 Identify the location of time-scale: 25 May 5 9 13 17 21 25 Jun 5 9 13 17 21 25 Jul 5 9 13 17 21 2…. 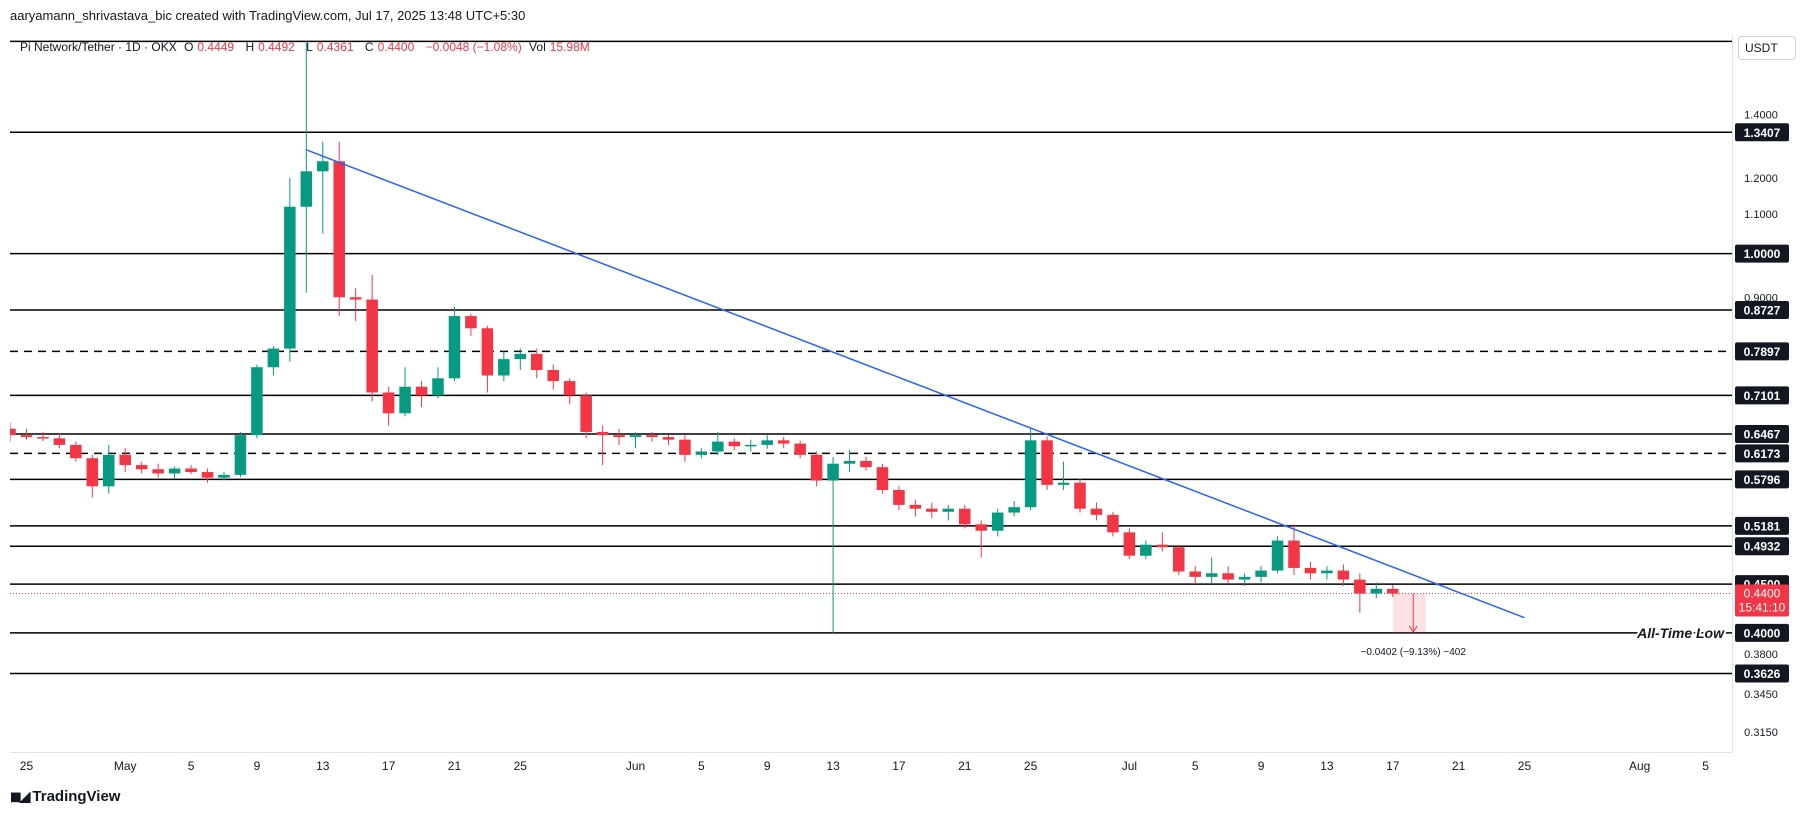
(871, 764).